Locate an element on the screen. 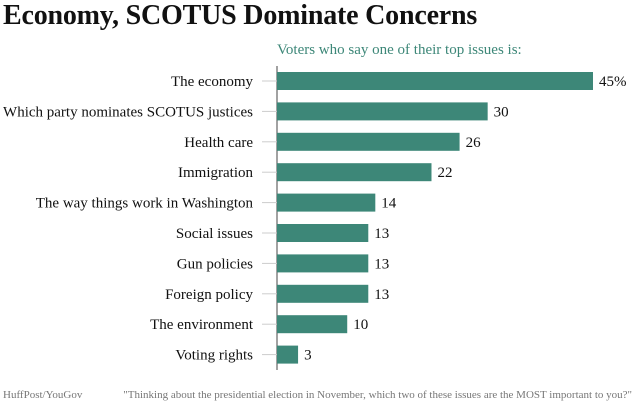 This screenshot has height=408, width=636. category-label: Foreign policy is located at coordinates (209, 295).